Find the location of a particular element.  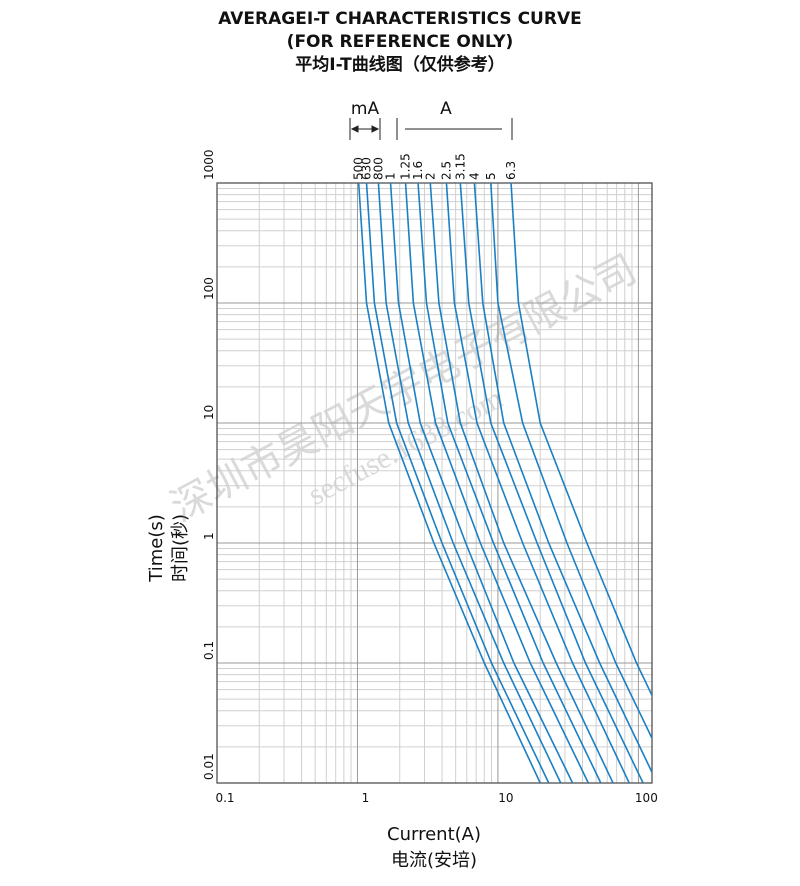

y-axis-label: Time(s) is located at coordinates (156, 548).